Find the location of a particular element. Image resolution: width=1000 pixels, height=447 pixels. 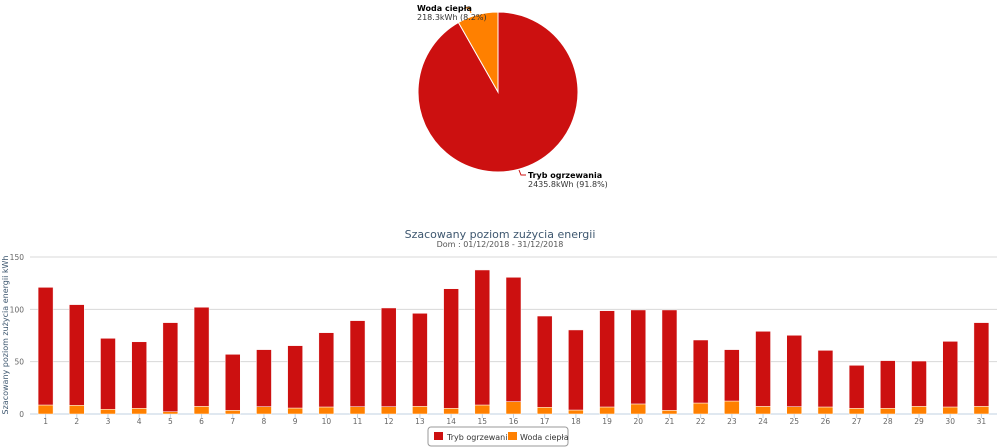

legend-box is located at coordinates (498, 436).